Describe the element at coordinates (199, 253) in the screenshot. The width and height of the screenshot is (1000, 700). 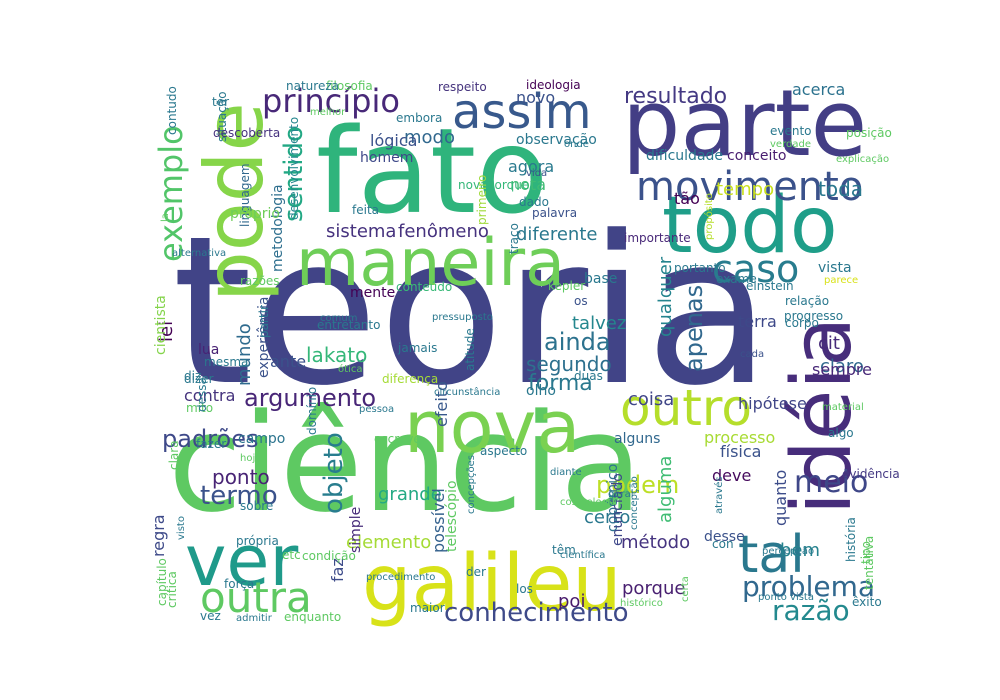
I see `cloud-word: alternativa` at that location.